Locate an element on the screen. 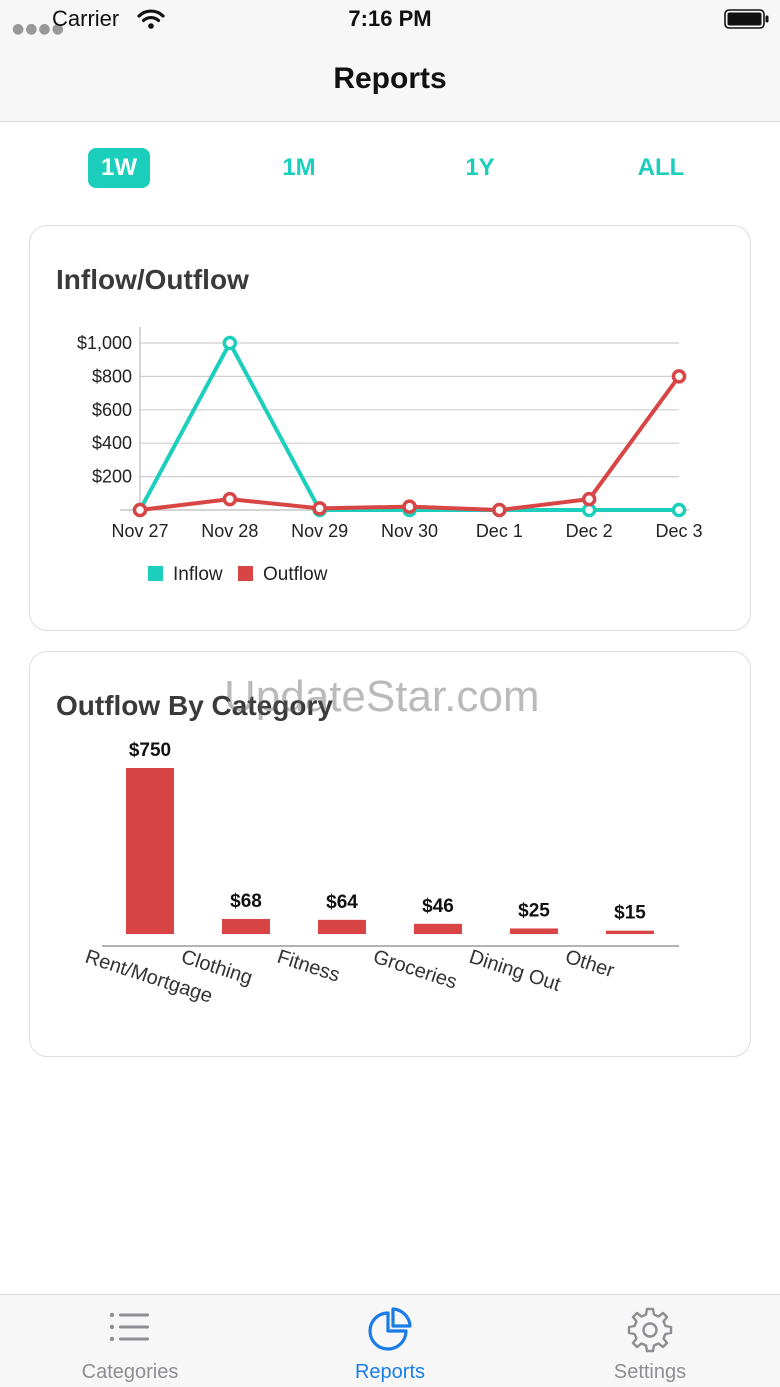  y-tick-label: $800 is located at coordinates (112, 376).